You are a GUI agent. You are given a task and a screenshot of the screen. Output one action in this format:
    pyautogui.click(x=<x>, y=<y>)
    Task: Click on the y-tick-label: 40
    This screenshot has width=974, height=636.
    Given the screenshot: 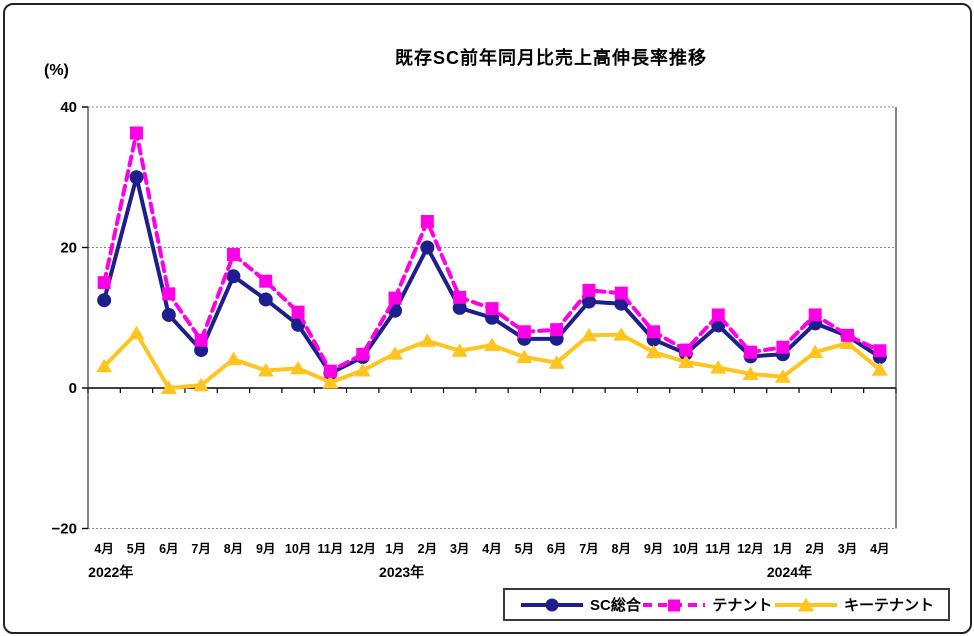 What is the action you would take?
    pyautogui.click(x=68, y=107)
    